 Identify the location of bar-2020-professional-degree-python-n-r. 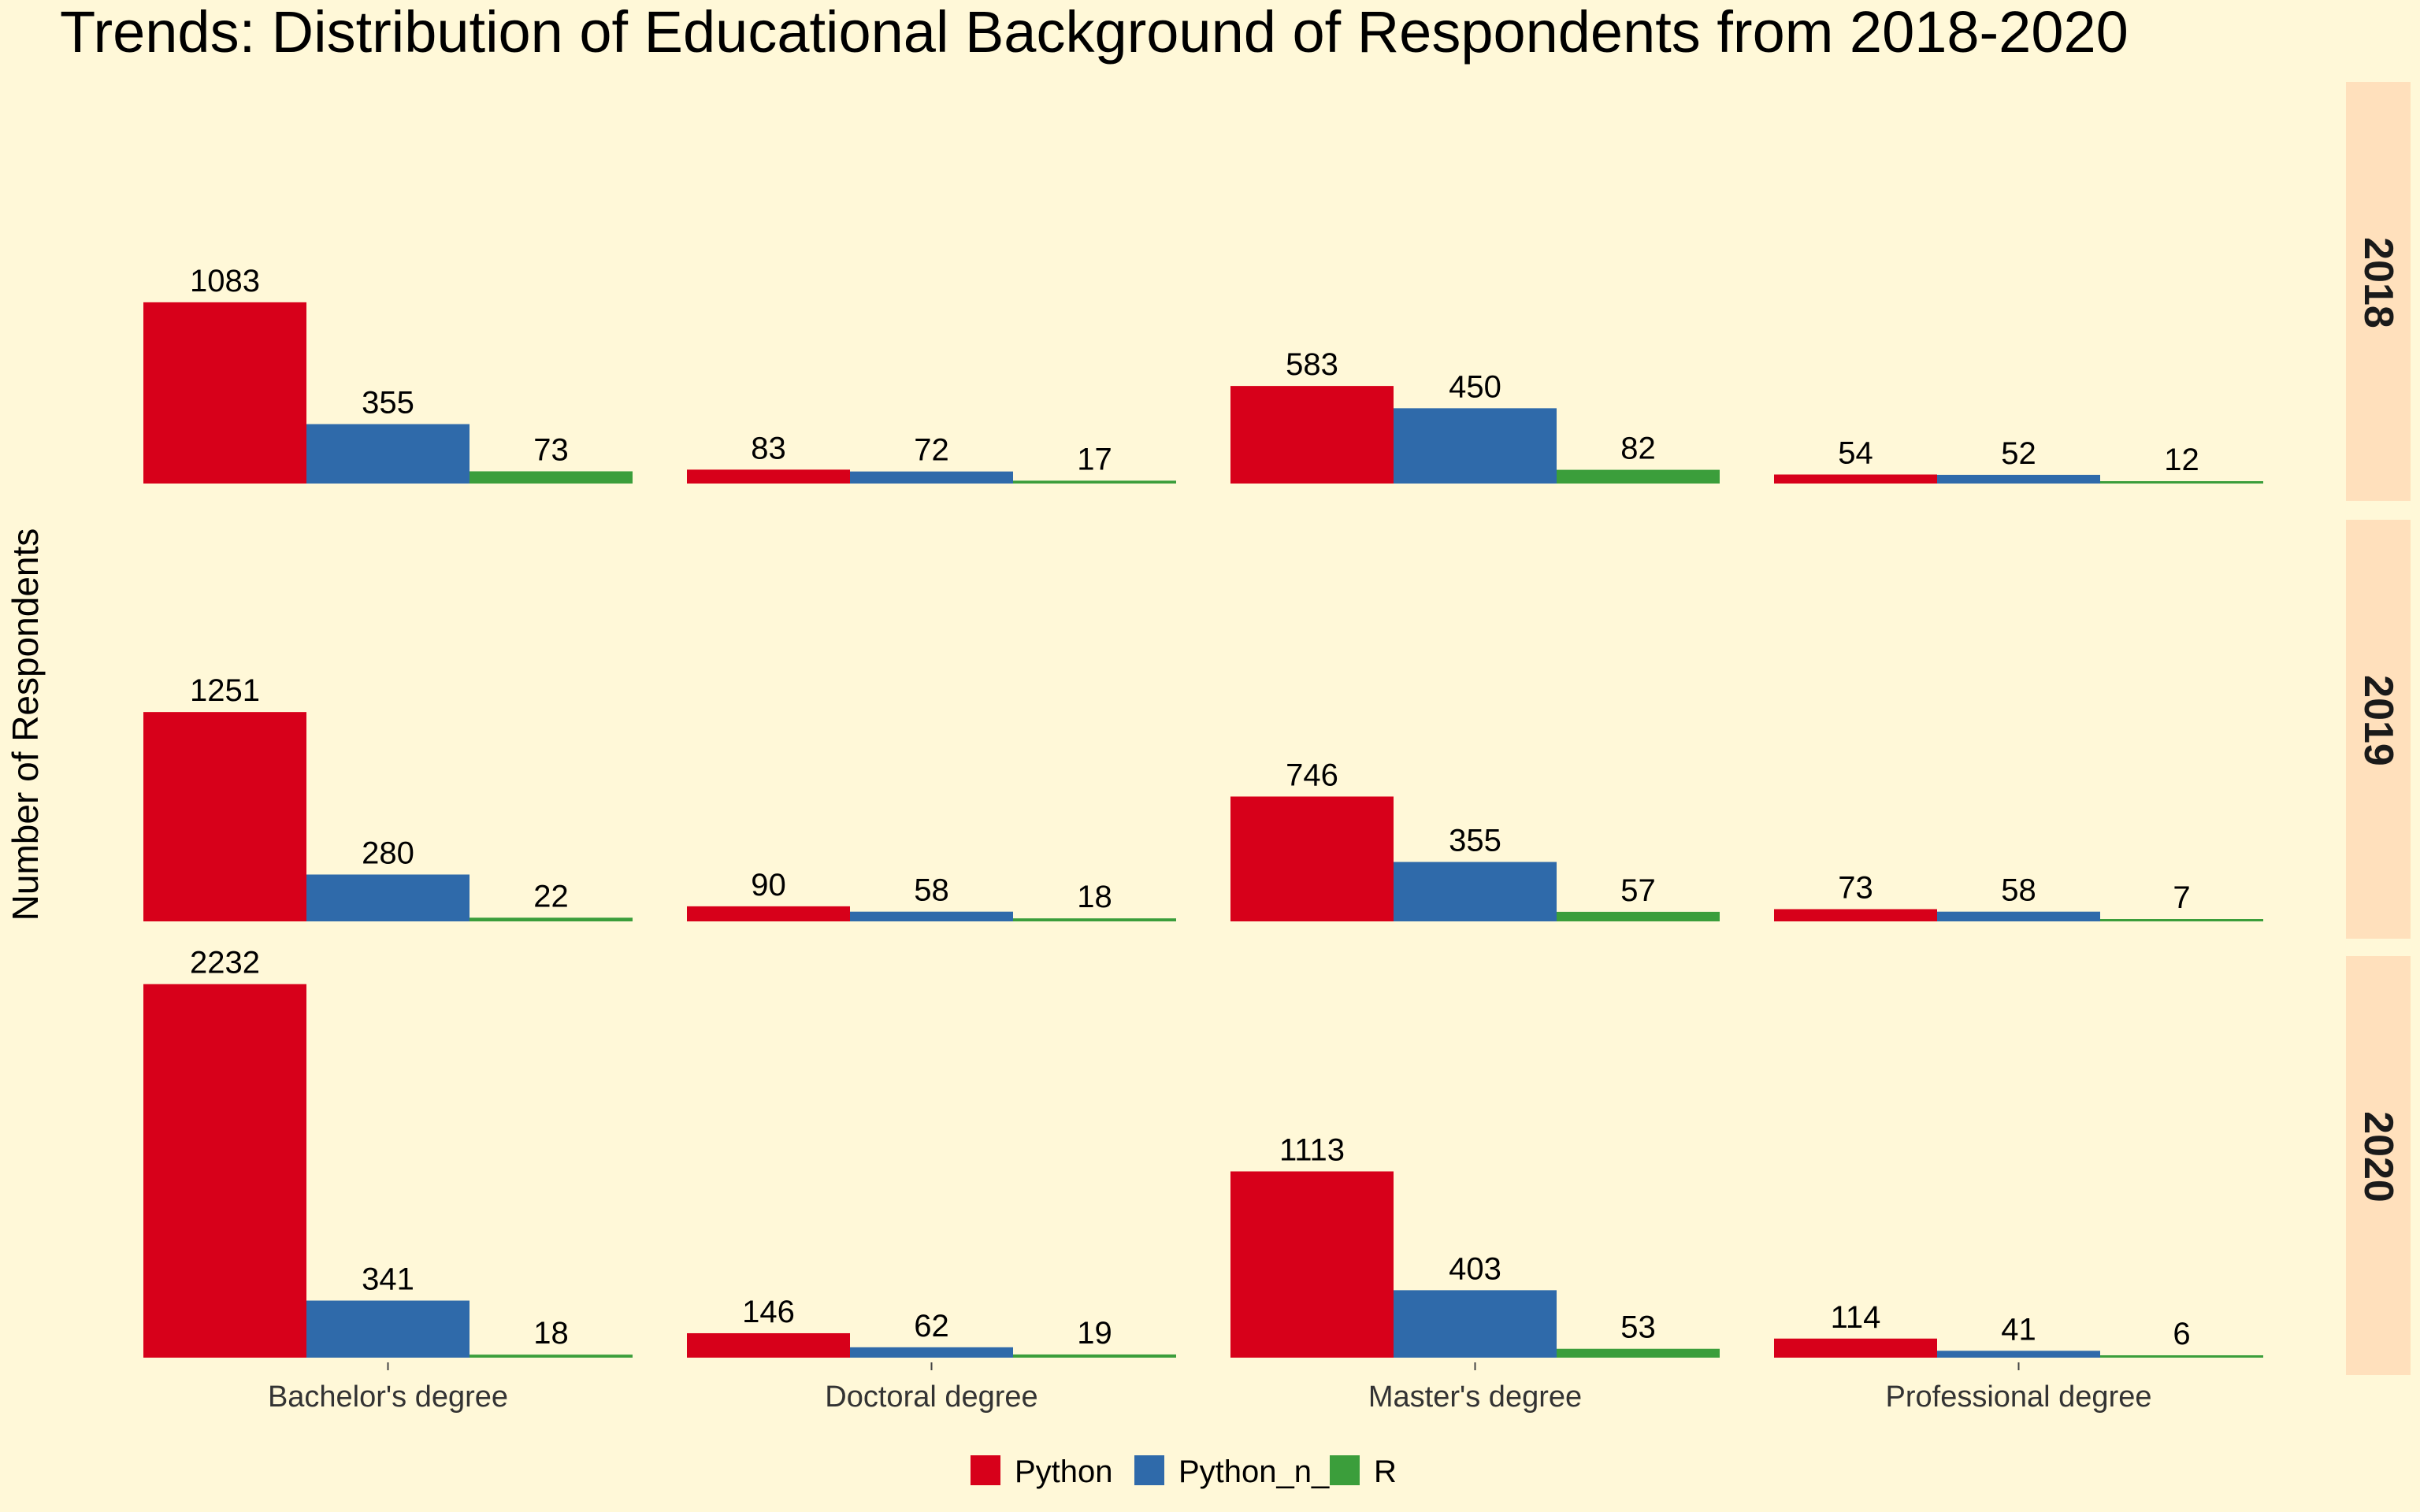
(2018, 1354).